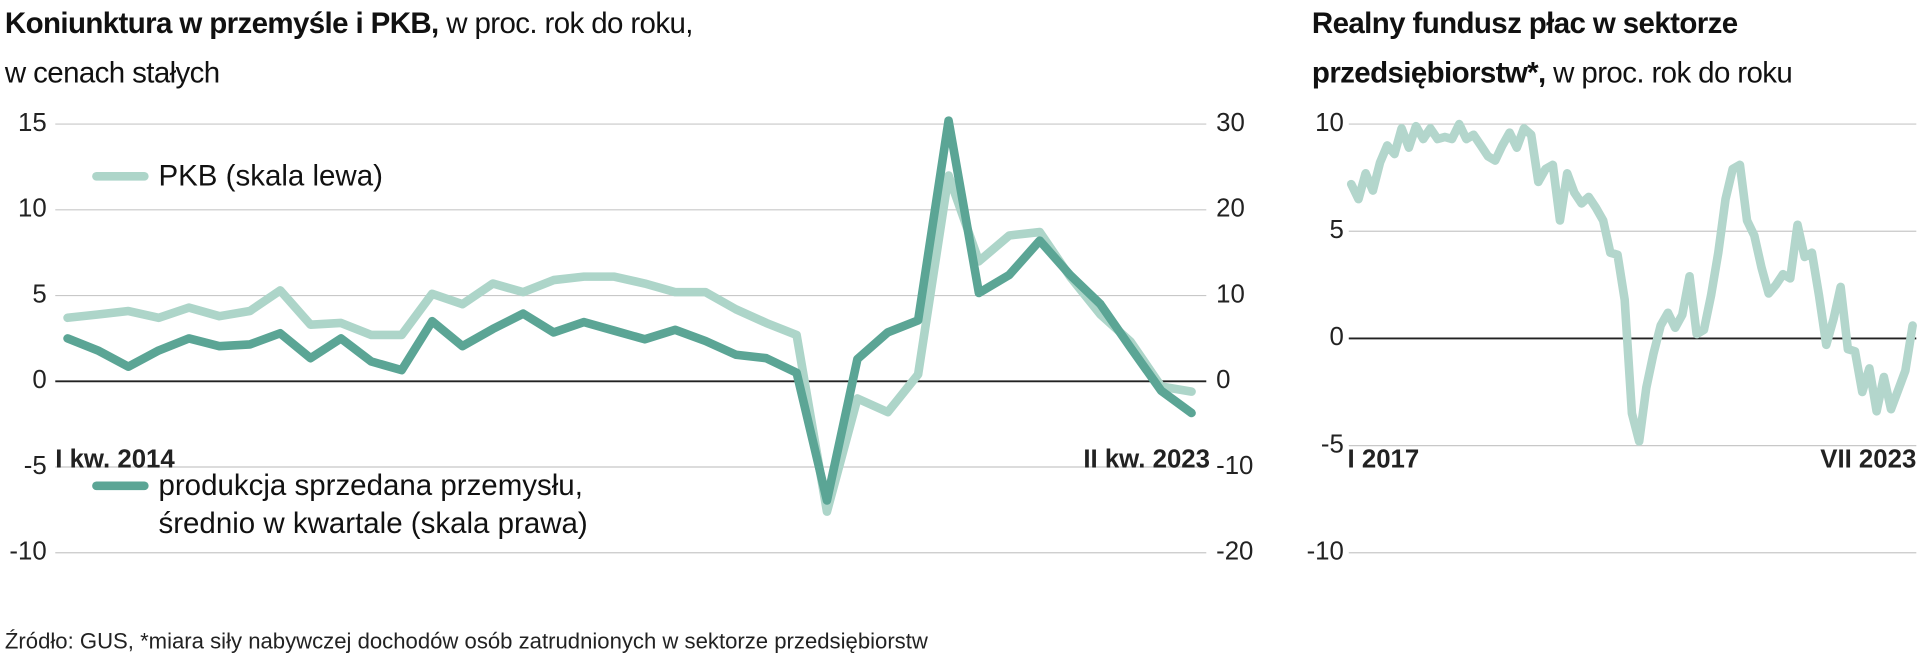 The height and width of the screenshot is (670, 1920). I want to click on y2-tick-label: -10, so click(1234, 466).